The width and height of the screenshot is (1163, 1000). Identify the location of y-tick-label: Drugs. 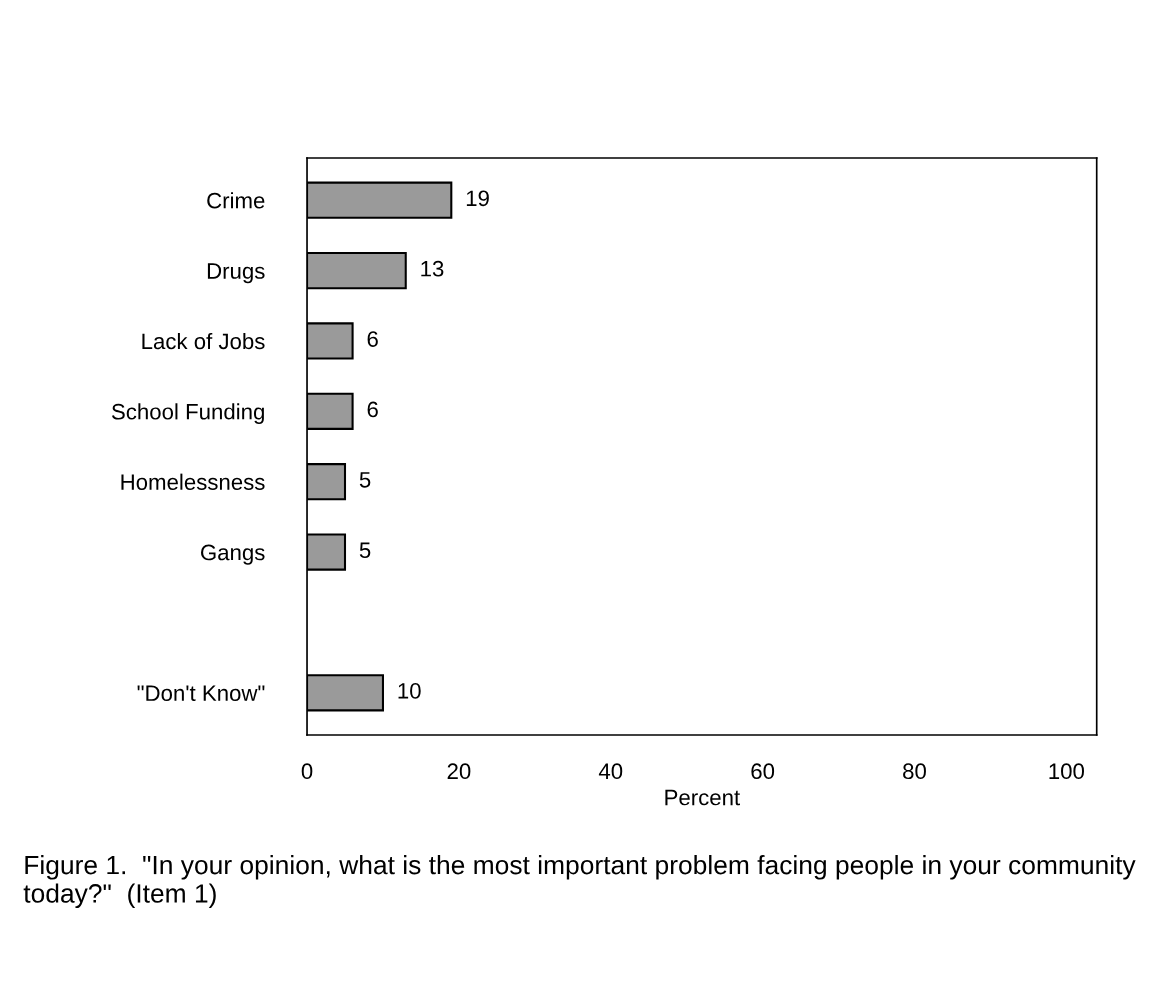
(236, 273).